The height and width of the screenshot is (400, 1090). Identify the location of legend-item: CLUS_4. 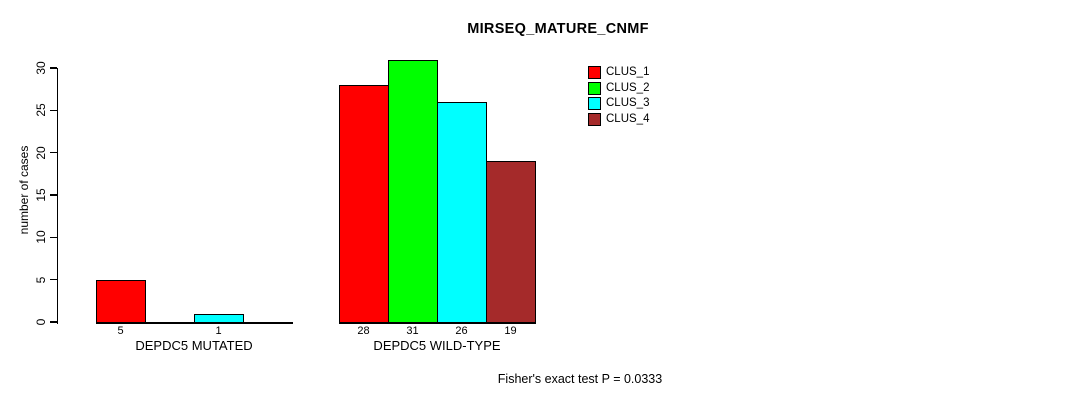
(619, 119).